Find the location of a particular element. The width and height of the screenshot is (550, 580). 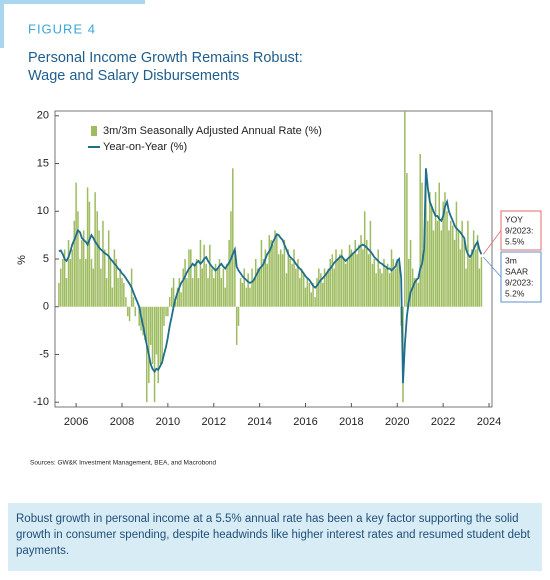

x-tick-label: 2006 is located at coordinates (76, 422).